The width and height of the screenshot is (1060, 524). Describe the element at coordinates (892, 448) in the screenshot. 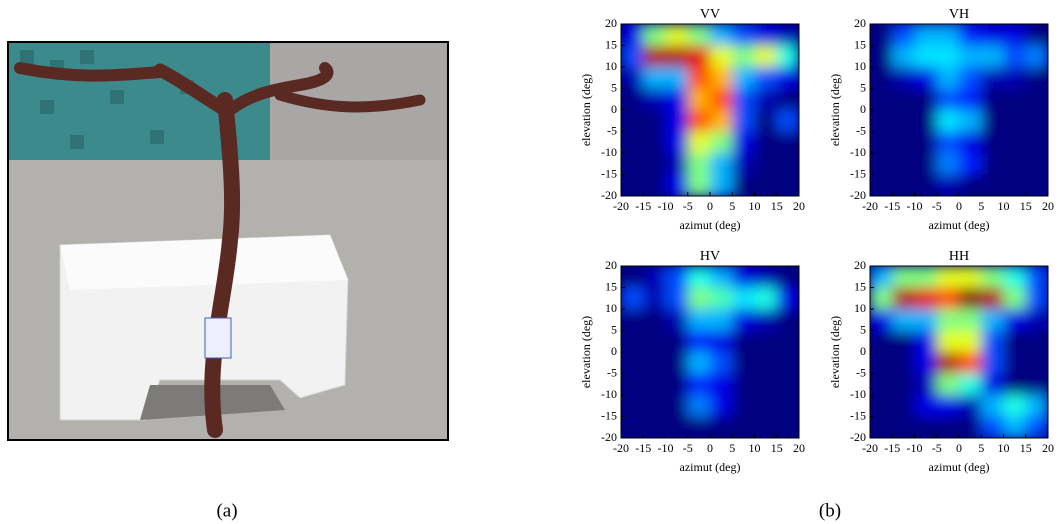

I see `x-tick-label: -15` at that location.